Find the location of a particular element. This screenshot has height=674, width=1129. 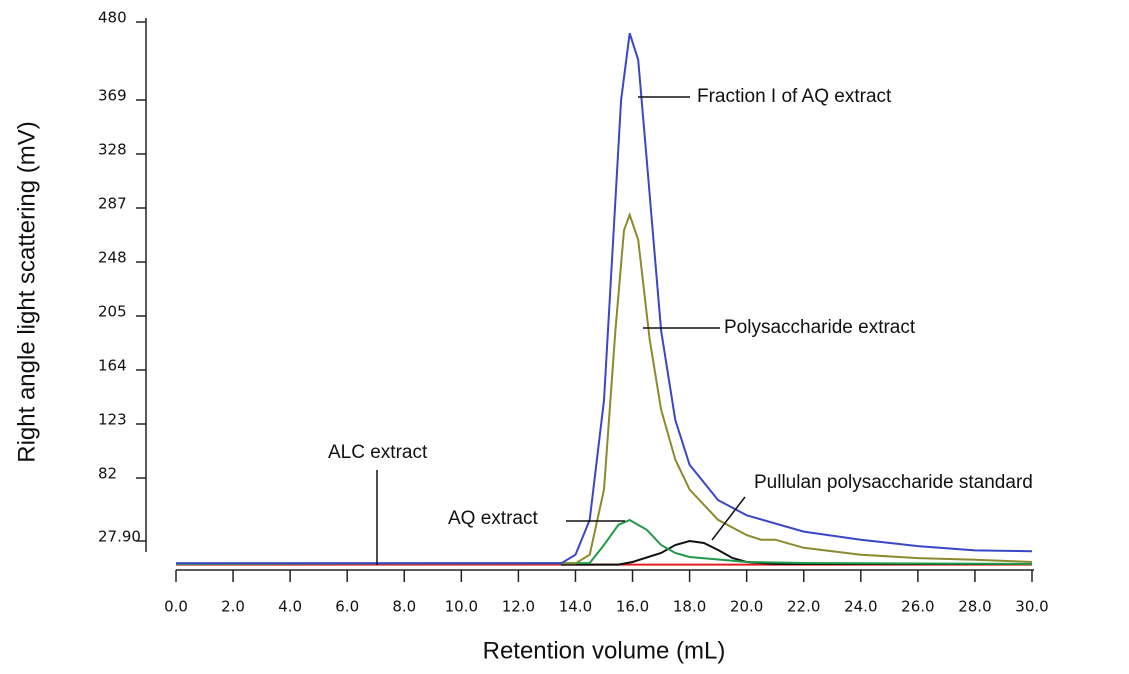

x-tick-label: 12.0 is located at coordinates (518, 607).